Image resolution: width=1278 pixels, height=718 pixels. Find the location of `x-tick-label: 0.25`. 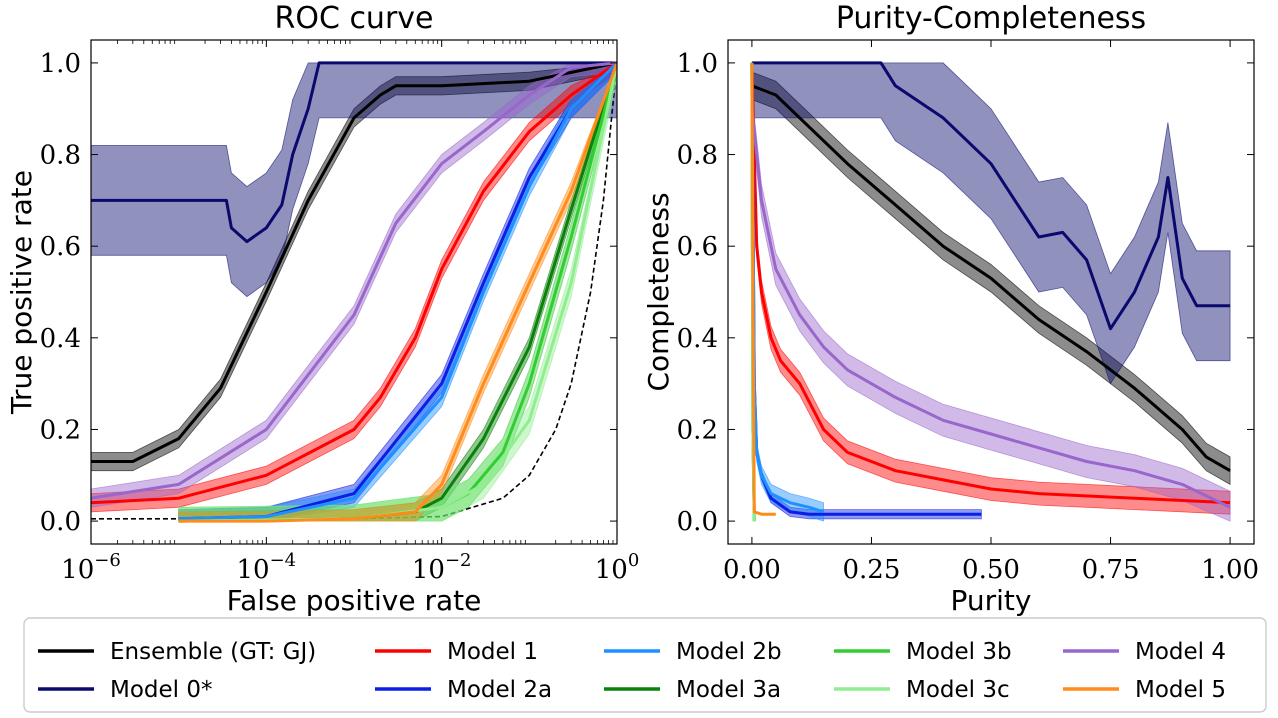

x-tick-label: 0.25 is located at coordinates (872, 570).